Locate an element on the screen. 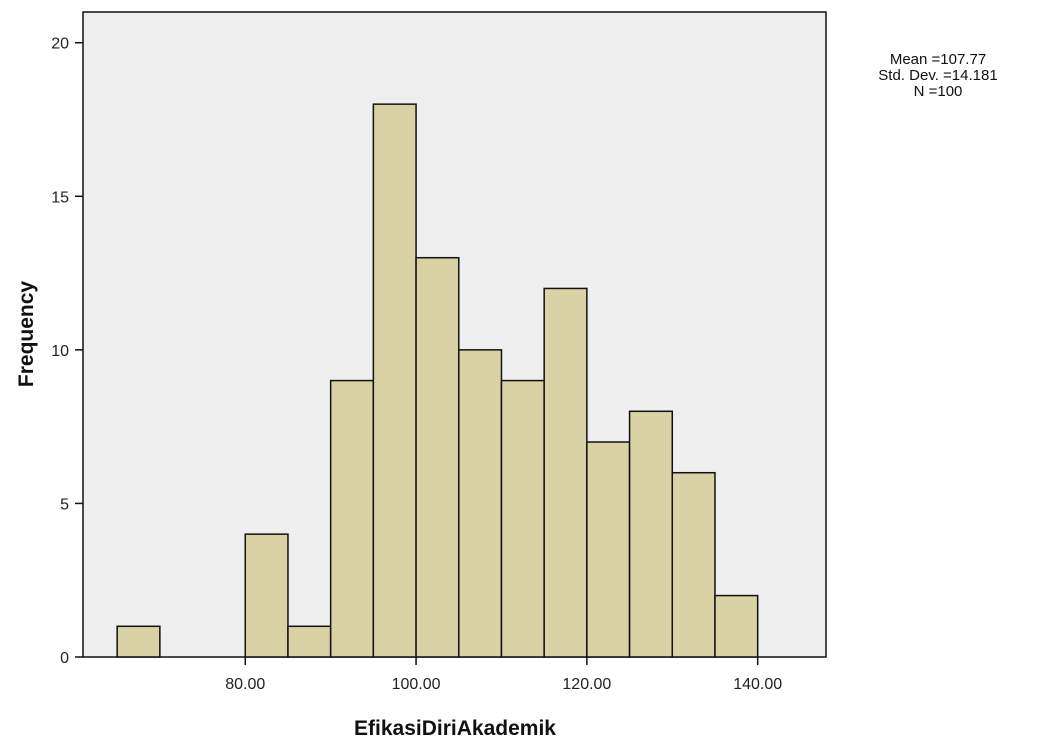 This screenshot has height=742, width=1043. y-tick-label: 20 is located at coordinates (60, 44).